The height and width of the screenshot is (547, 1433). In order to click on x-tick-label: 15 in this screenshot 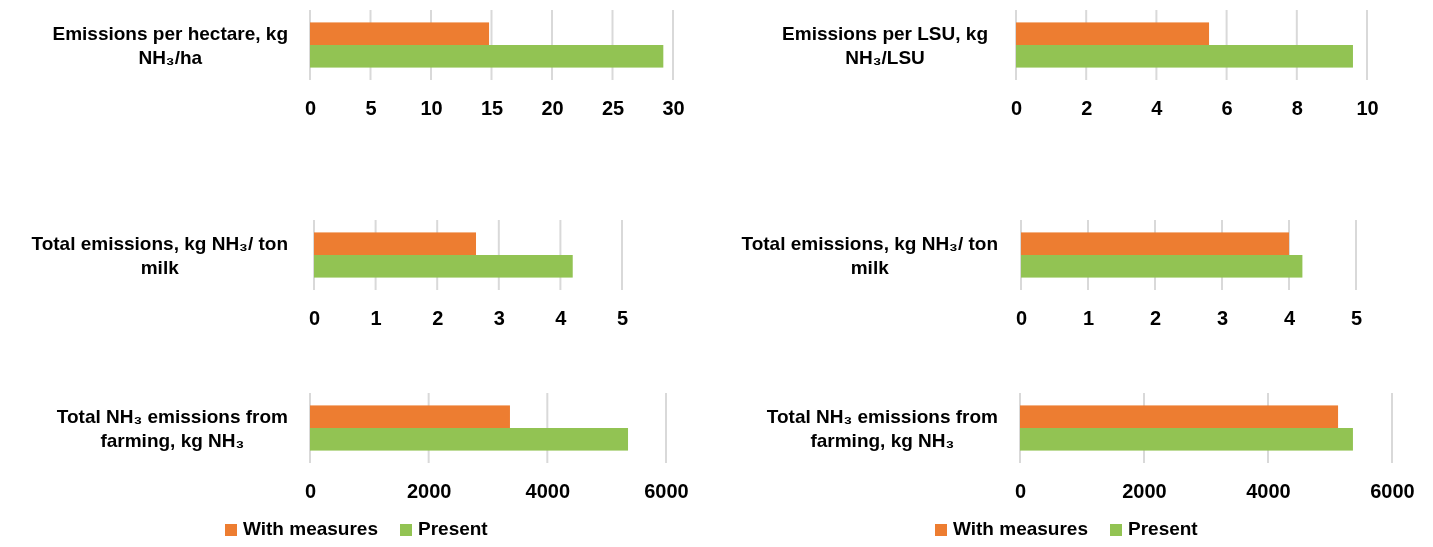, I will do `click(492, 108)`.